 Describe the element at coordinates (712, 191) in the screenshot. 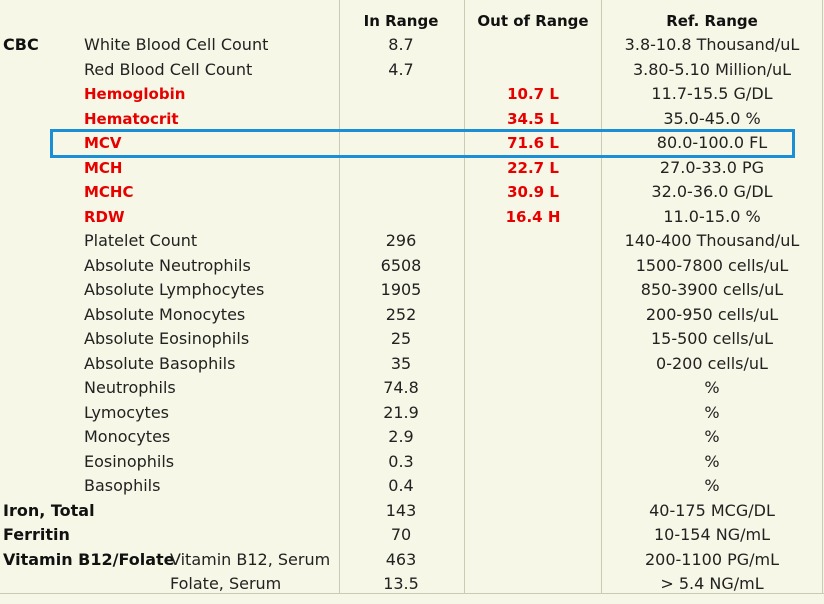

I see `reference-range: 32.0-36.0 G/DL` at that location.